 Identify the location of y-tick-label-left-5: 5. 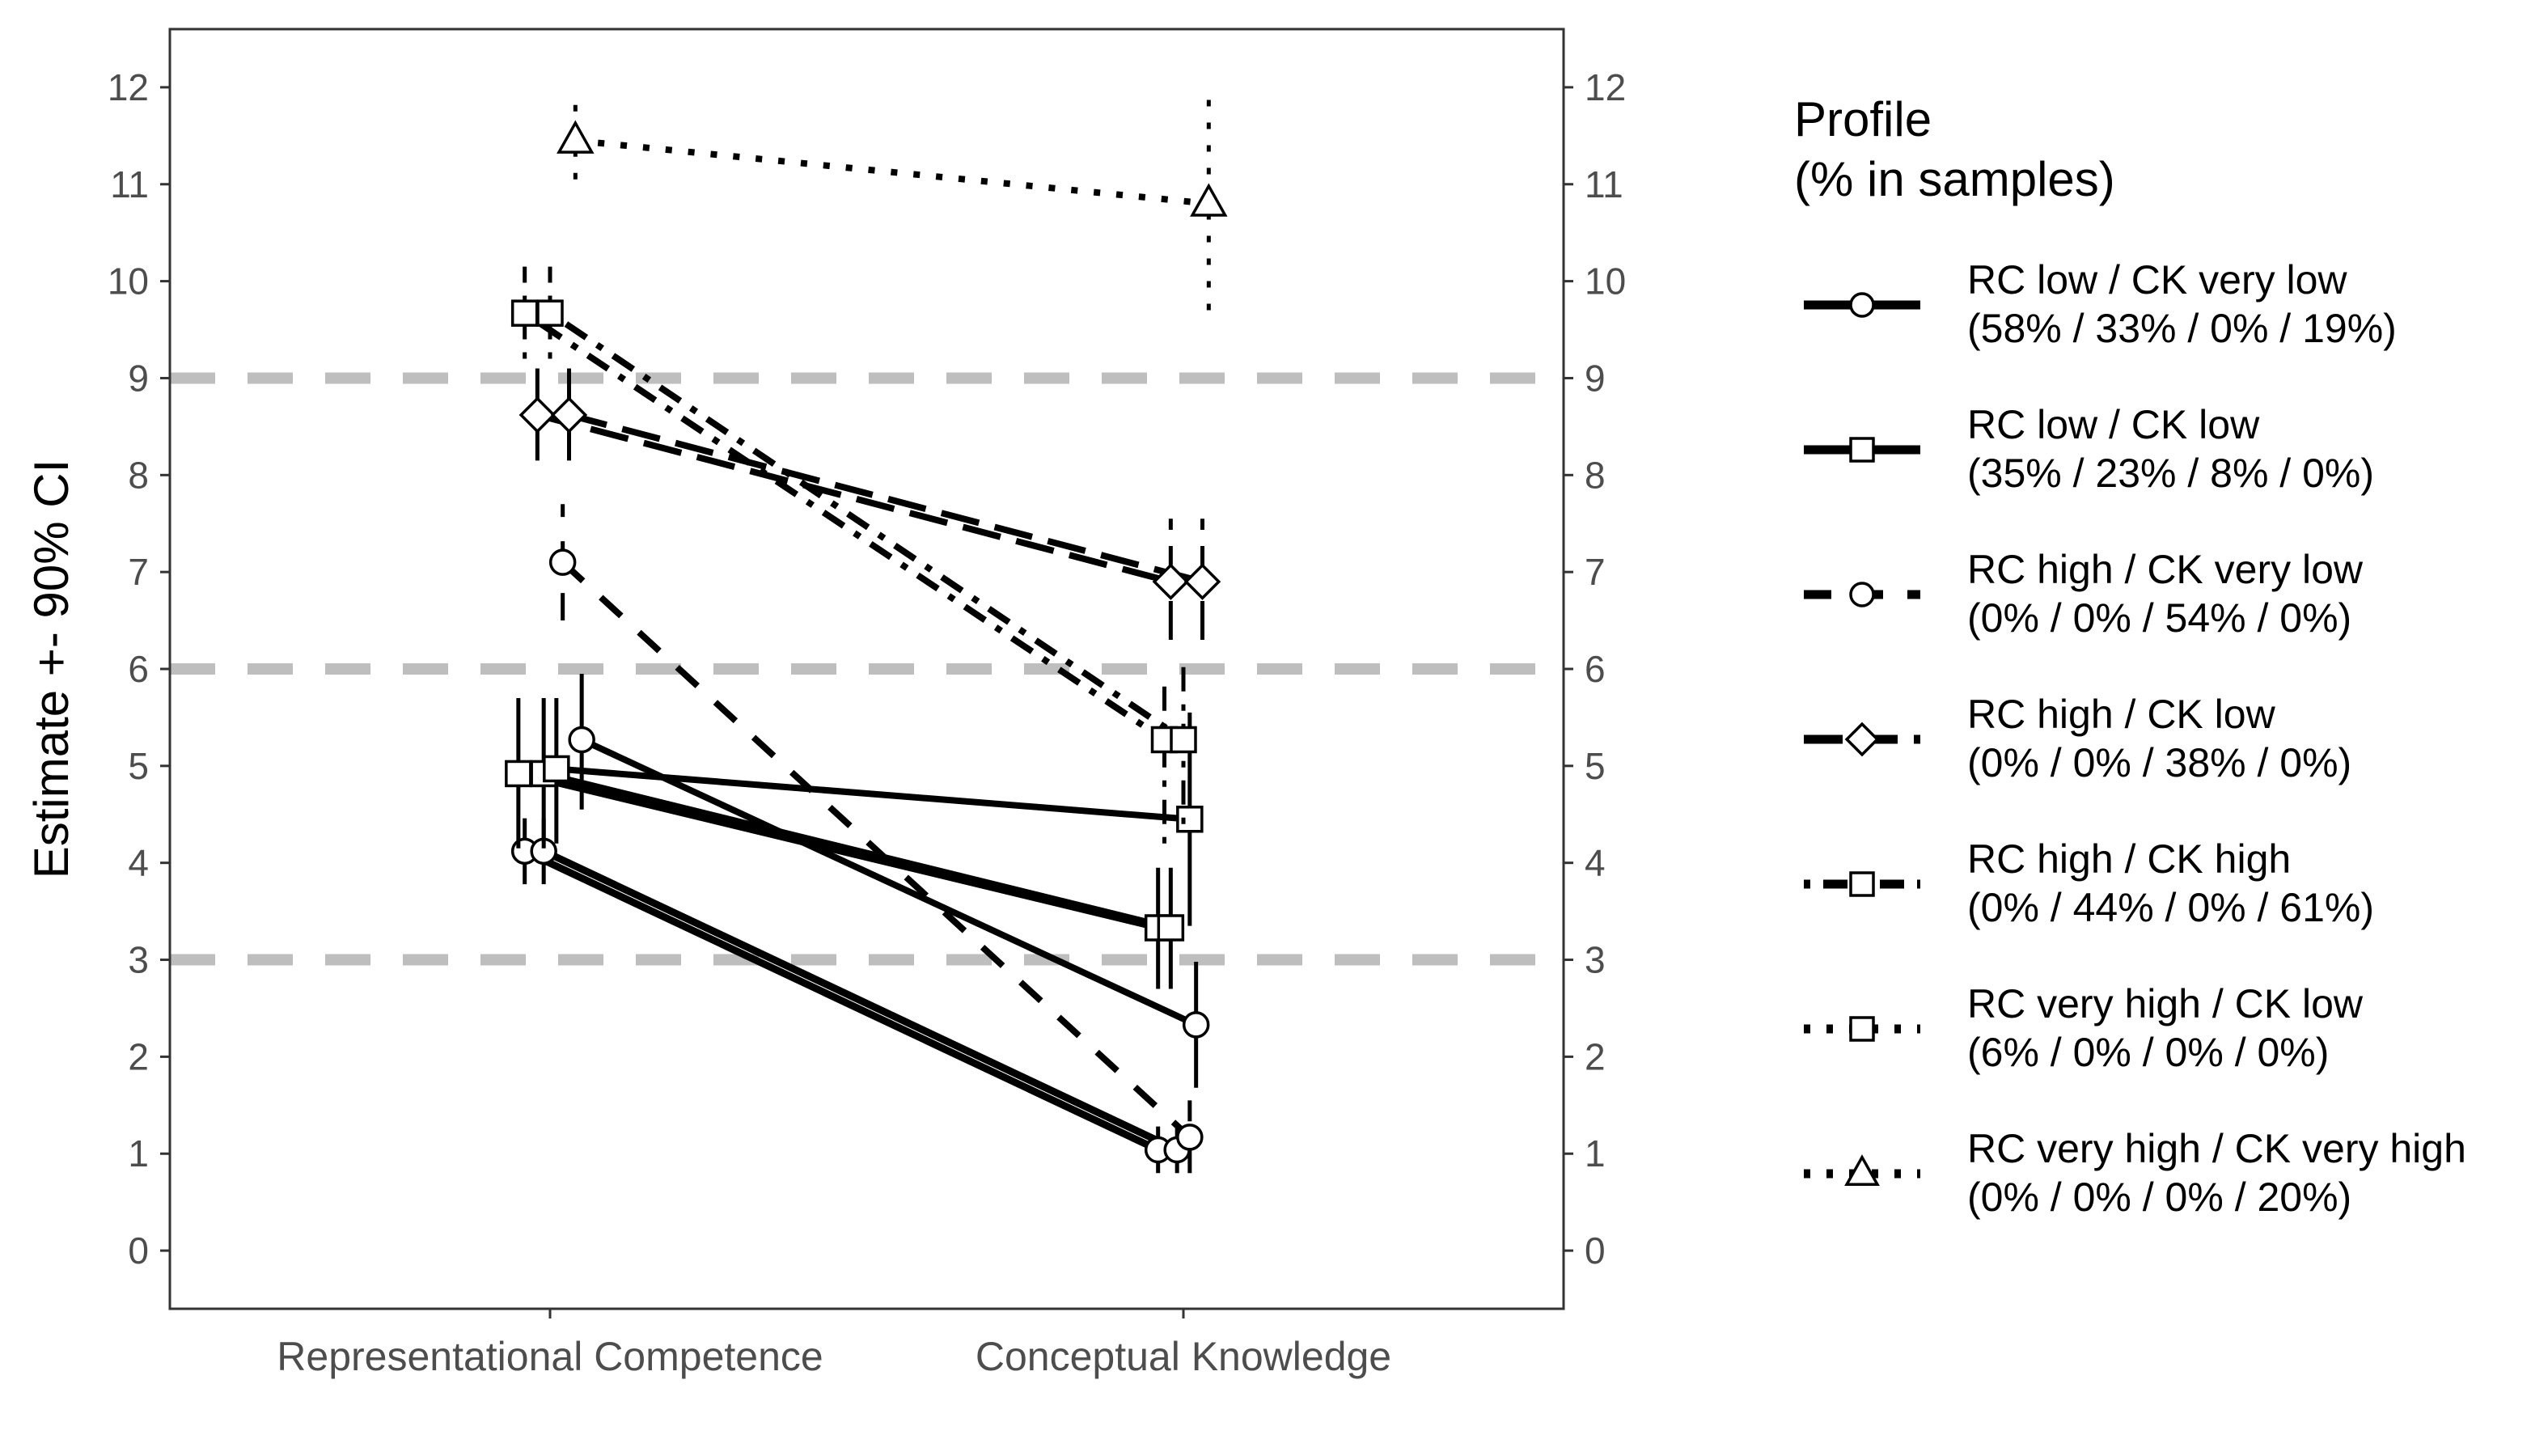
(138, 766).